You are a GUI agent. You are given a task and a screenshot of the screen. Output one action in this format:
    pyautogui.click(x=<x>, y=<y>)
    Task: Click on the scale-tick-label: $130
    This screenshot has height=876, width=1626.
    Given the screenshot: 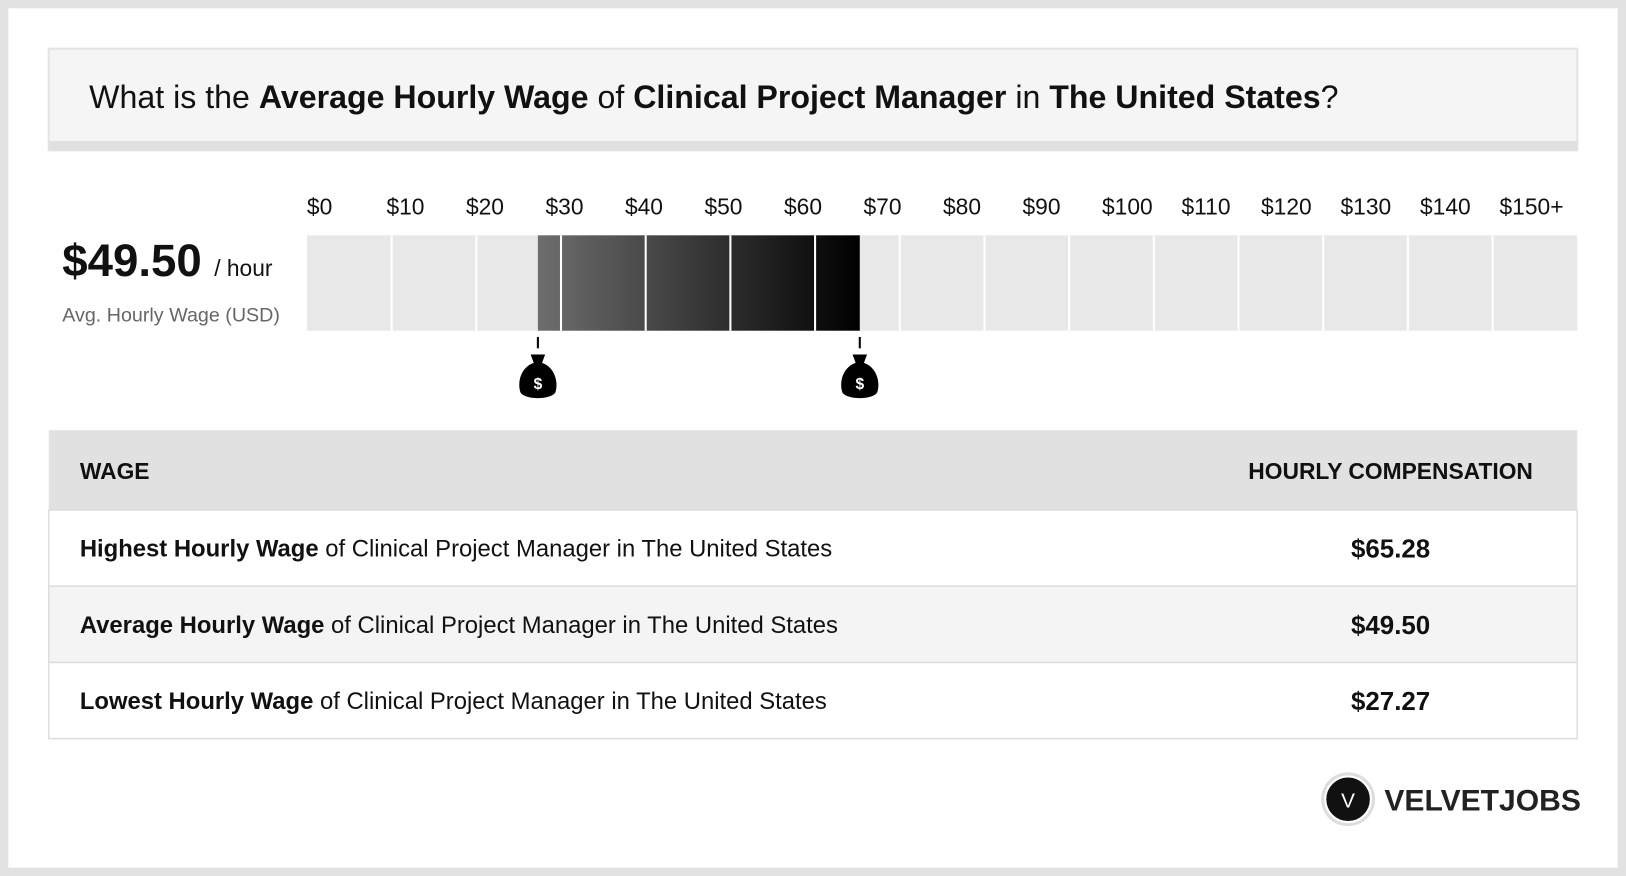 What is the action you would take?
    pyautogui.click(x=1365, y=207)
    